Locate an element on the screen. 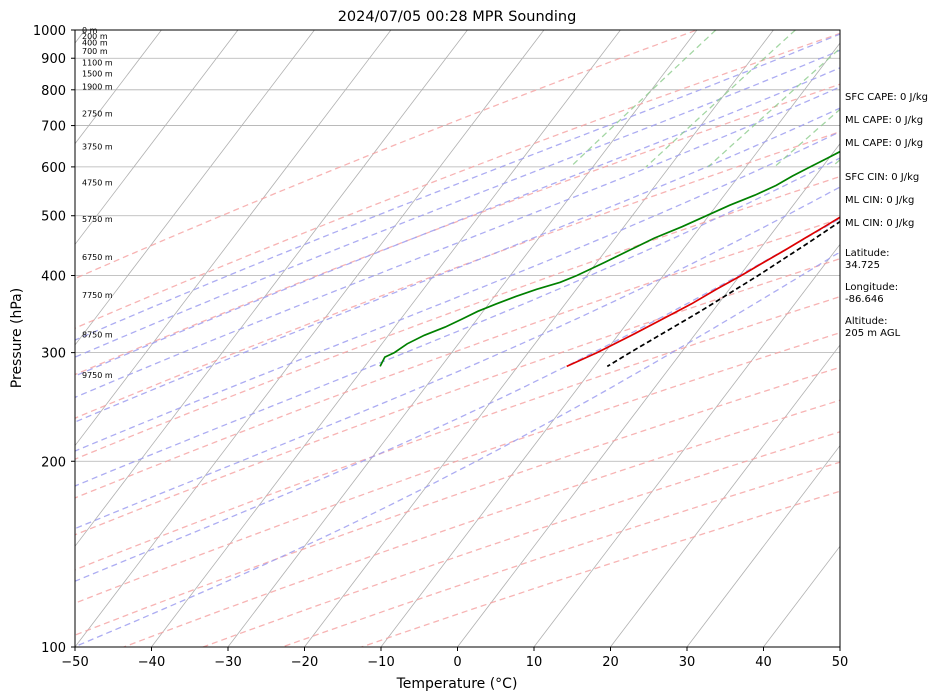  y-tick-label: 500 is located at coordinates (53, 217).